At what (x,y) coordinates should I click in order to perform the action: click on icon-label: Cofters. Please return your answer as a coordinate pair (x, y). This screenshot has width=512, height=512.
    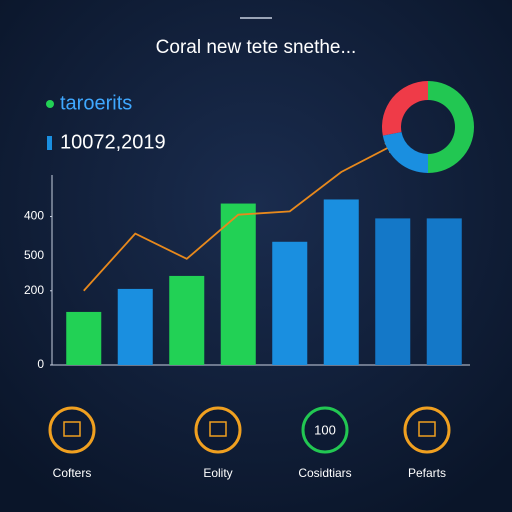
    Looking at the image, I should click on (72, 473).